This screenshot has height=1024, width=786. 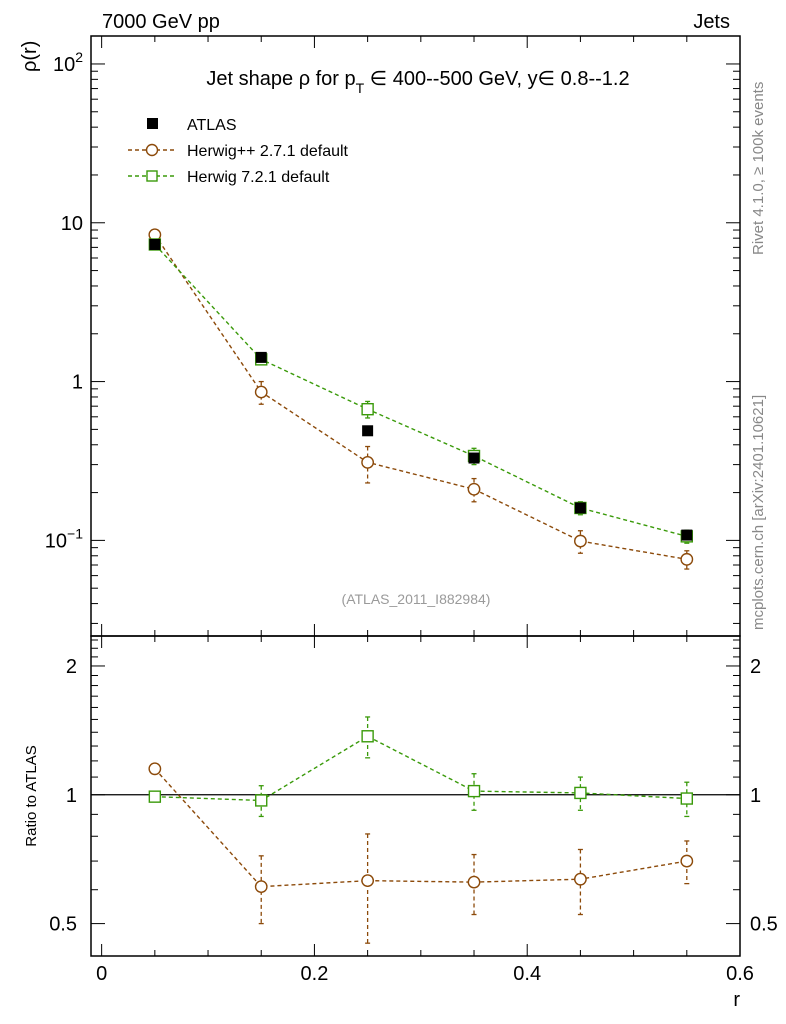 What do you see at coordinates (360, 88) in the screenshot?
I see `title-sub: T` at bounding box center [360, 88].